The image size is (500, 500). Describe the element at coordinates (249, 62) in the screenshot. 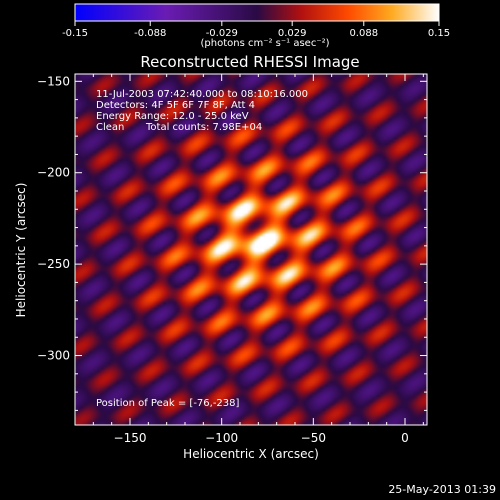

I see `chart-title: Reconstructed RHESSI Image` at that location.